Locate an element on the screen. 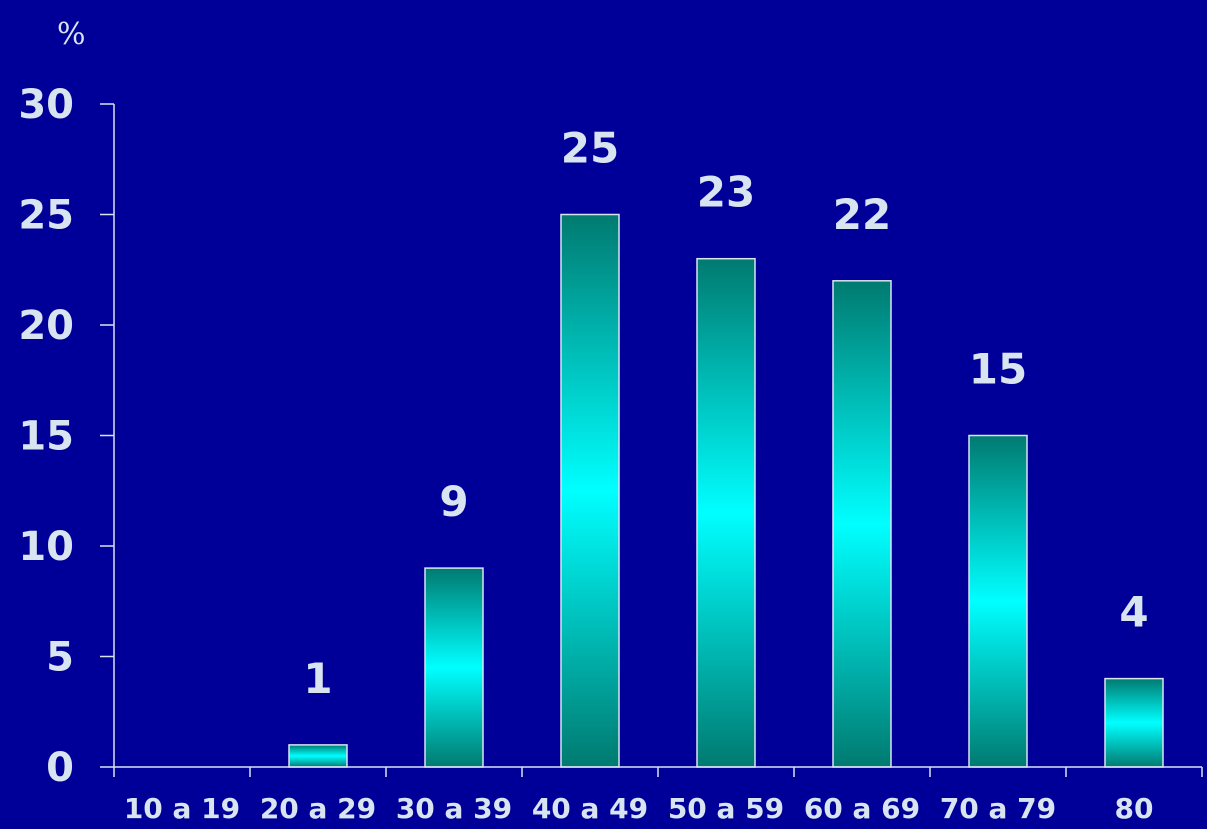 The height and width of the screenshot is (829, 1207). data-label: 9 is located at coordinates (453, 501).